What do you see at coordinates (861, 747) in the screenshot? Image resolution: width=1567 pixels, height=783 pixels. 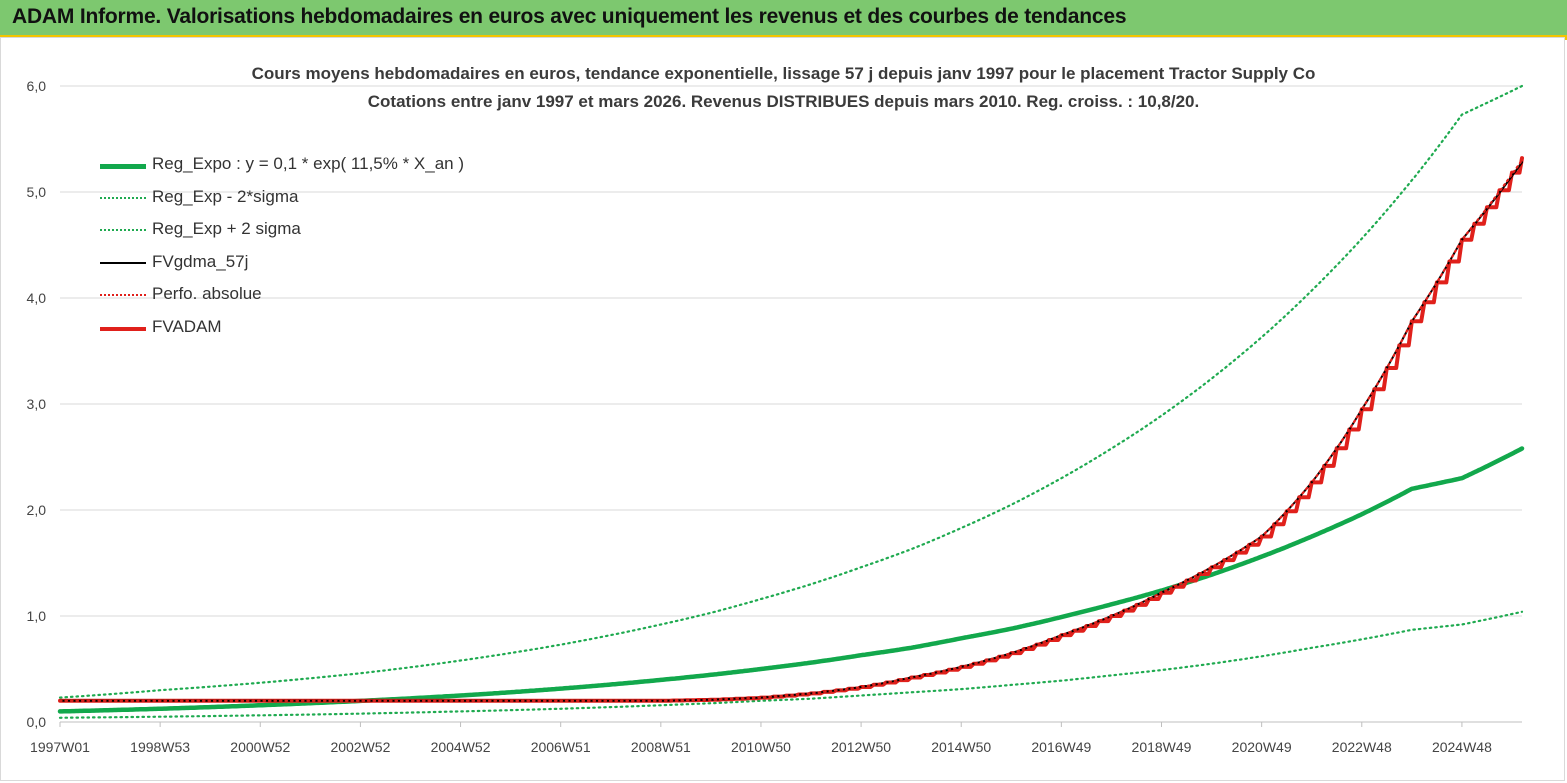 I see `x-tick-label: 2012W50` at bounding box center [861, 747].